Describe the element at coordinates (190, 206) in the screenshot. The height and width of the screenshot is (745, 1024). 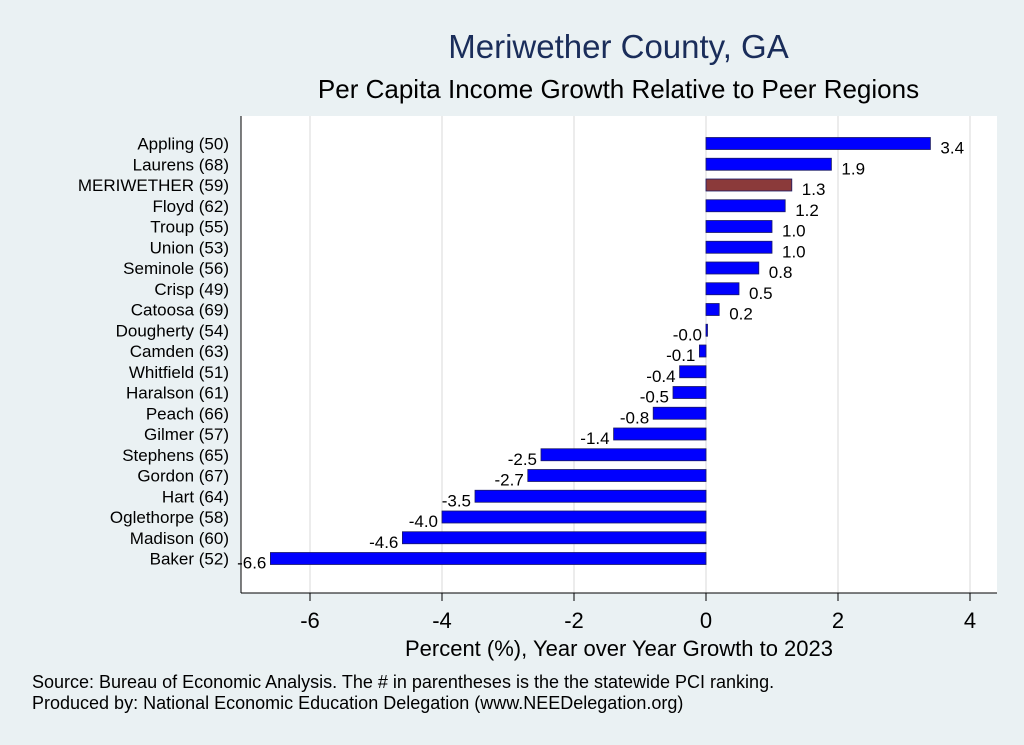
I see `category-label: Floyd (62)` at that location.